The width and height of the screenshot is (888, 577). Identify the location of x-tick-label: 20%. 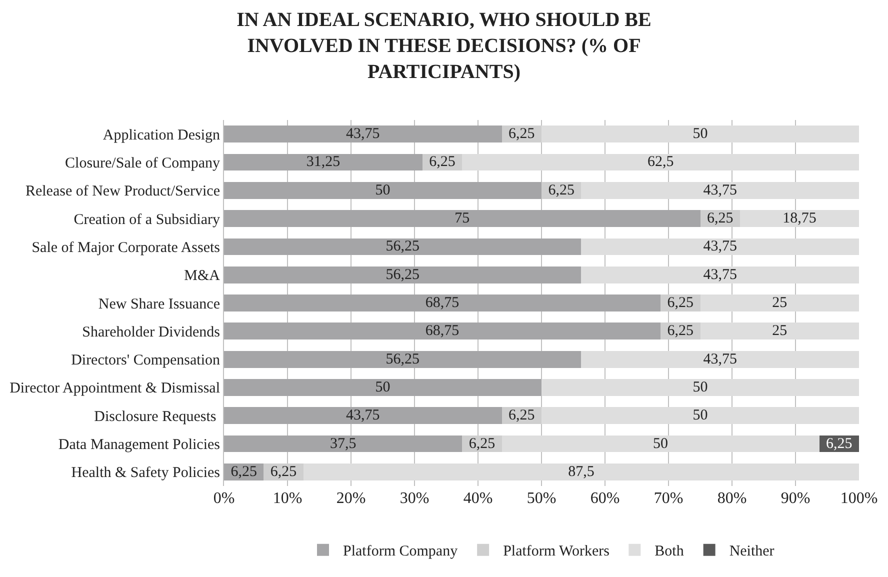
(351, 498).